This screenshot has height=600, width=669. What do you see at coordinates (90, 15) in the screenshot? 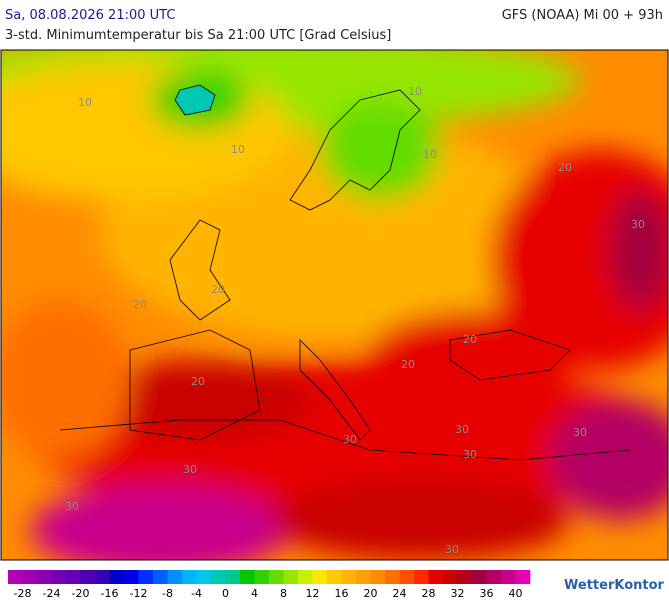
I see `header-date: Sa, 08.08.2026 21:00 UTC` at bounding box center [90, 15].